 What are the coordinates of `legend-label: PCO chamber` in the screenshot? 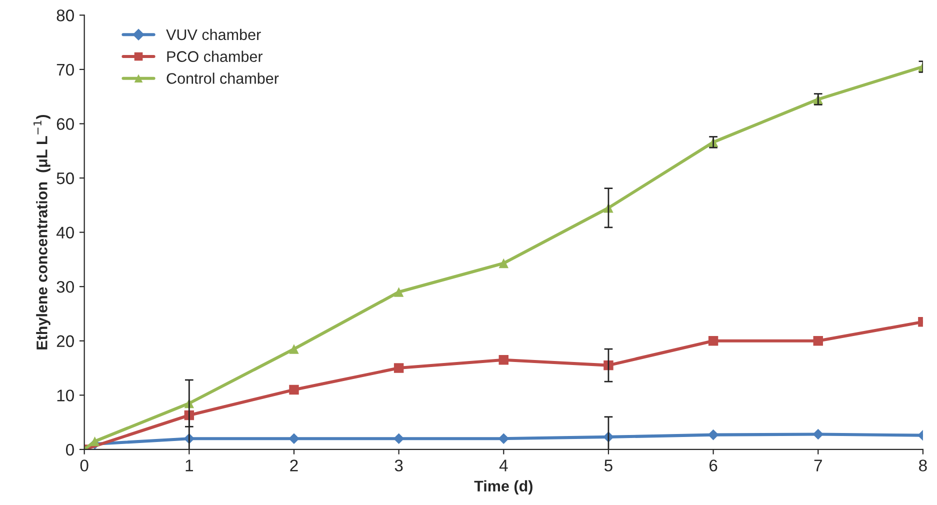 It's located at (215, 56).